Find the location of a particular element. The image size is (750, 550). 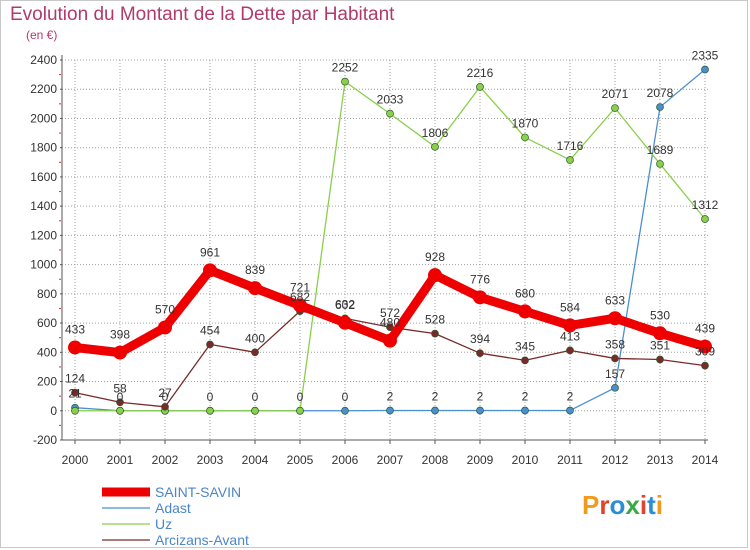

data-label: 413 is located at coordinates (570, 336).